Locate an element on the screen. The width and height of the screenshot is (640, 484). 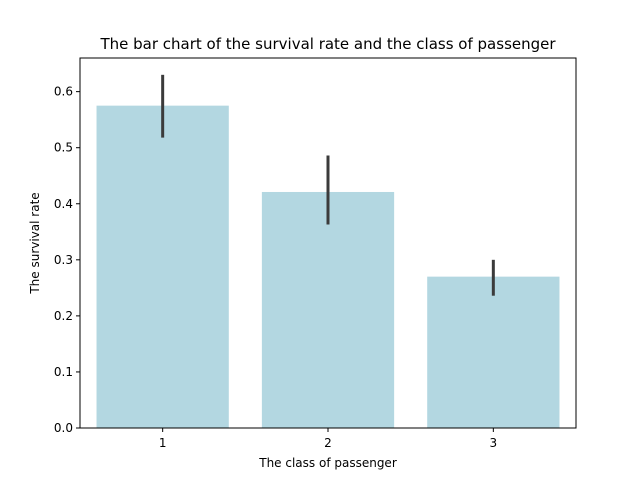
y-axis-ticks: 0.0 0.1 0.2 0.3 0.4 0.5 0.6 is located at coordinates (67, 260).